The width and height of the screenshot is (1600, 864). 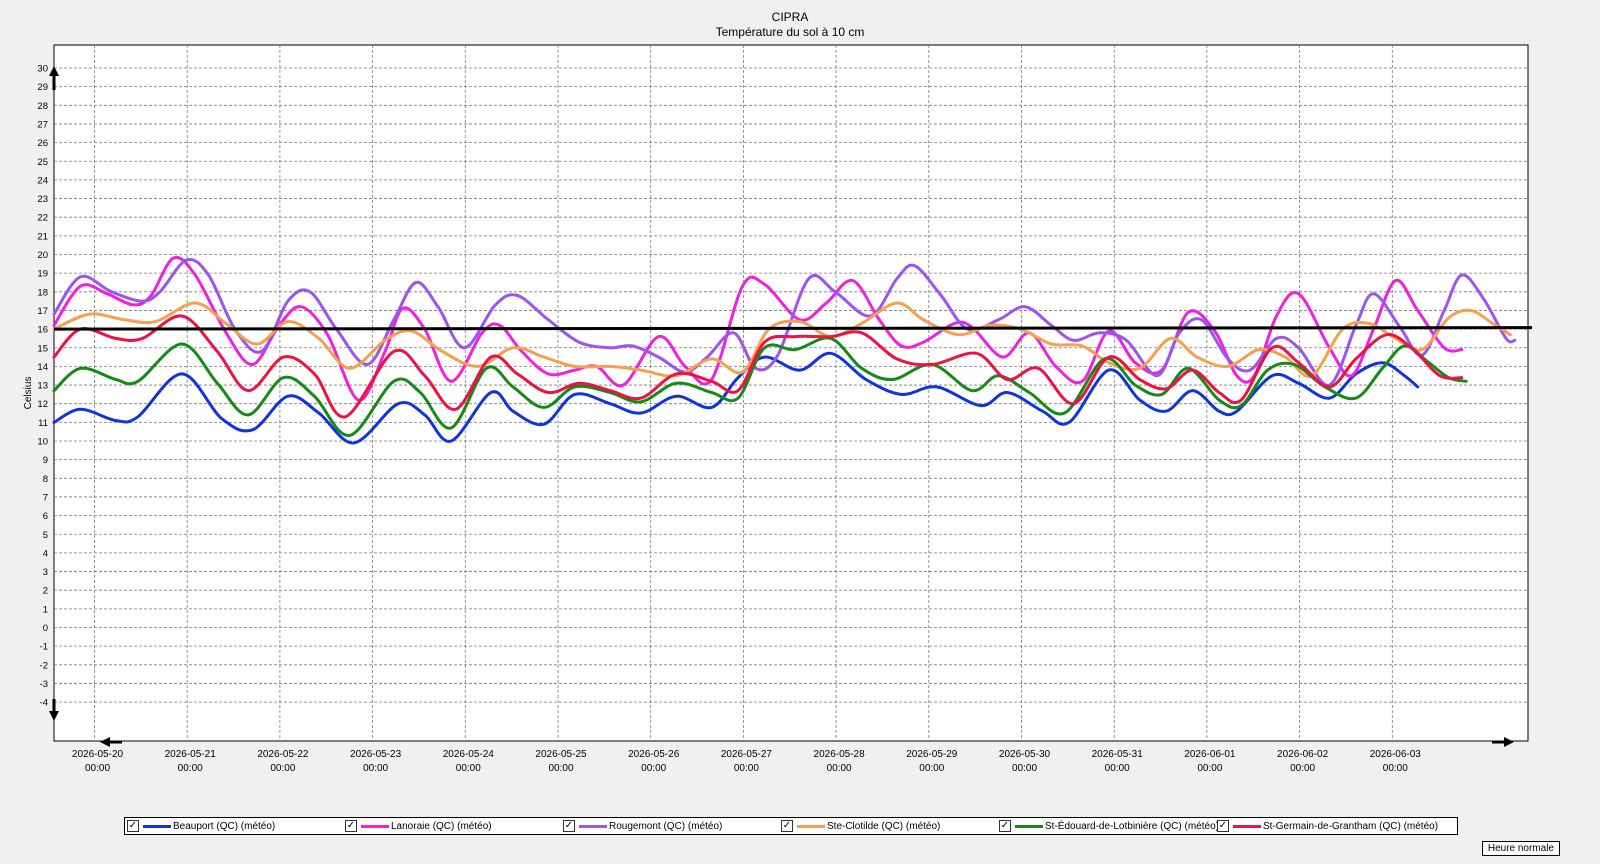 What do you see at coordinates (1396, 754) in the screenshot?
I see `x-tick-date: 2026-06-03` at bounding box center [1396, 754].